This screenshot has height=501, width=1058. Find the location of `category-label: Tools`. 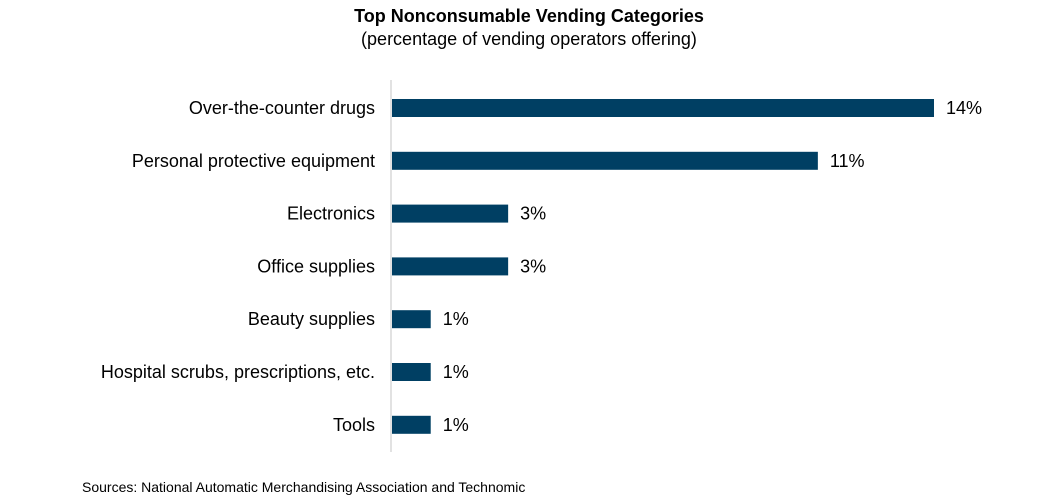

category-label: Tools is located at coordinates (354, 425).